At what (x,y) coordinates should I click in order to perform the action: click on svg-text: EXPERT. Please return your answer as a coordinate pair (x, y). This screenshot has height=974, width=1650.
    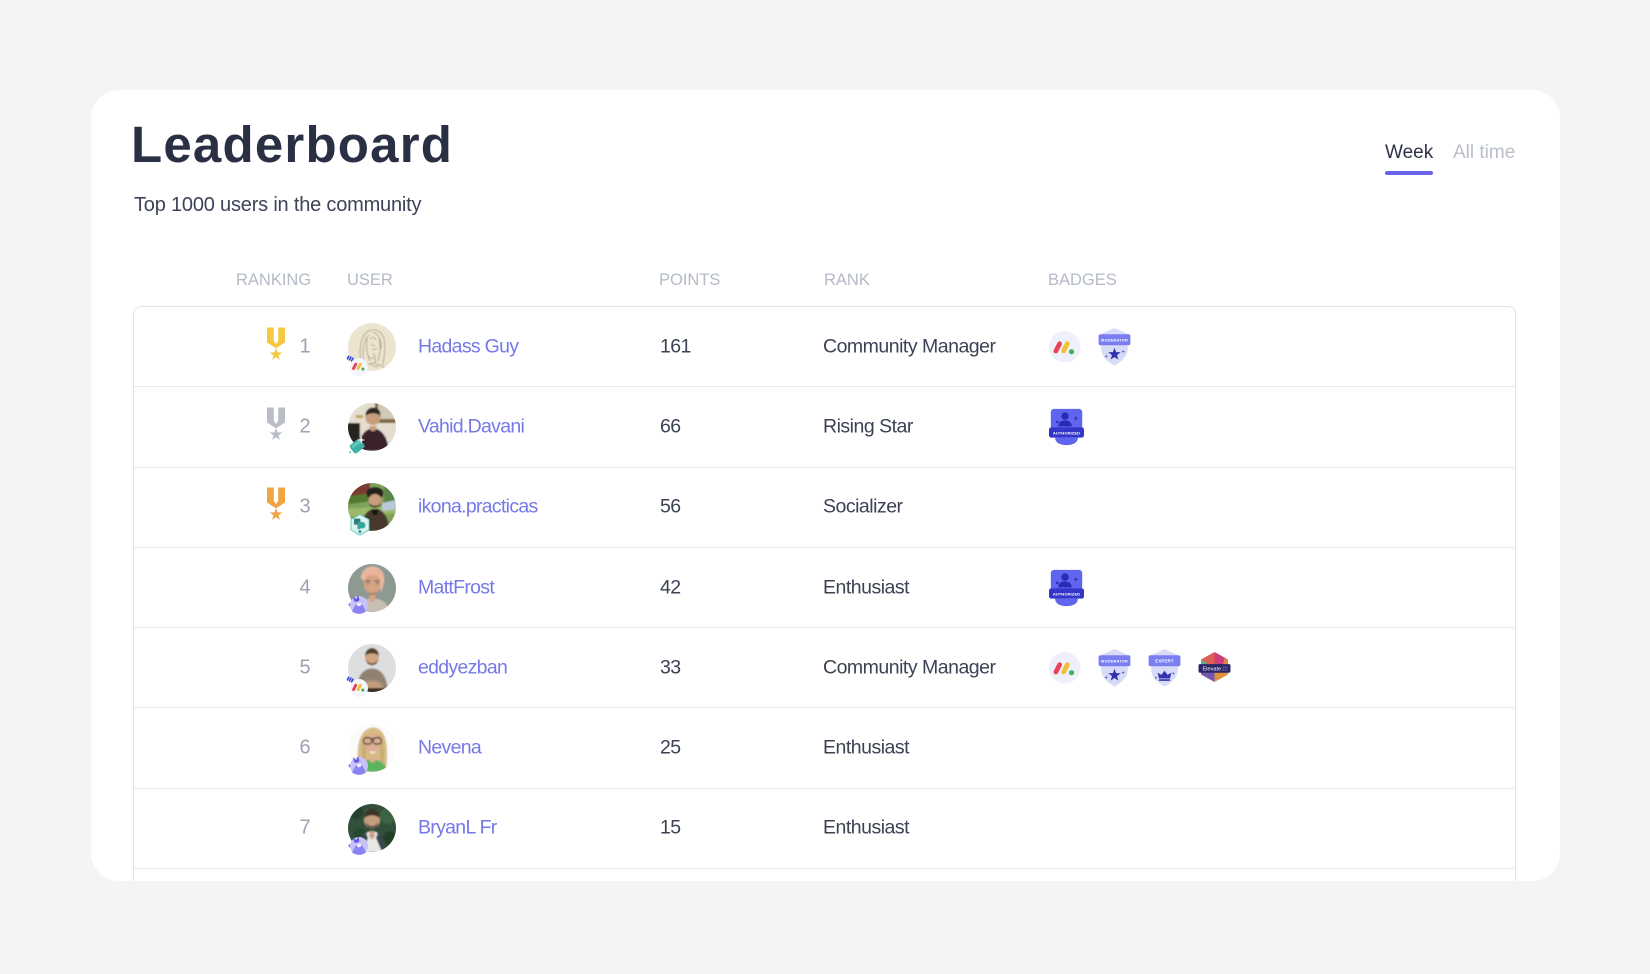
    Looking at the image, I should click on (1164, 660).